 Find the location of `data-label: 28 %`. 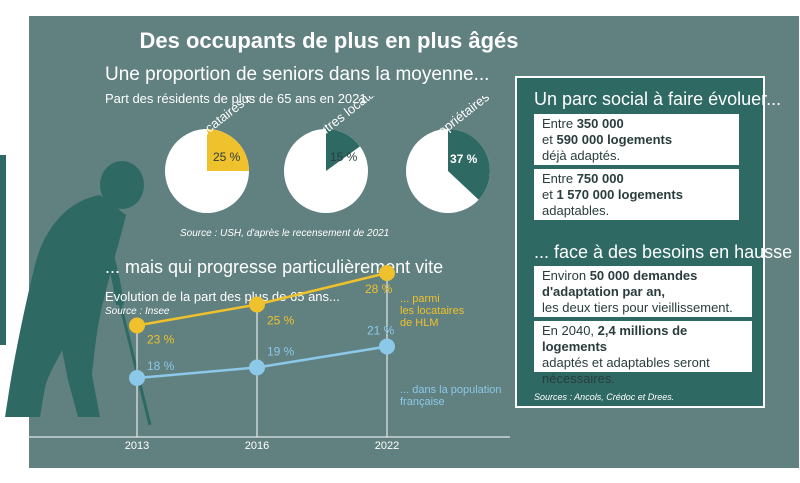

data-label: 28 % is located at coordinates (379, 289).